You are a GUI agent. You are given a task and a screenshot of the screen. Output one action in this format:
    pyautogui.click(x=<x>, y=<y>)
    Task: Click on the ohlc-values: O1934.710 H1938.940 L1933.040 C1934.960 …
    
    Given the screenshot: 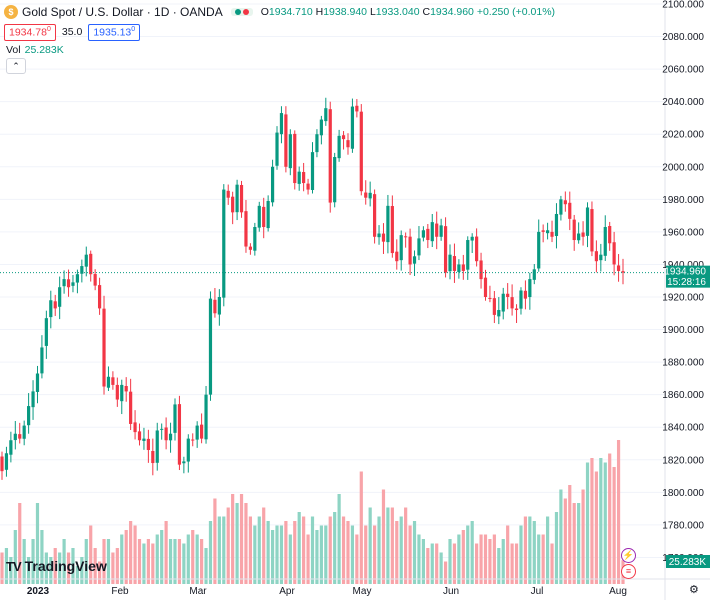 What is the action you would take?
    pyautogui.click(x=408, y=12)
    